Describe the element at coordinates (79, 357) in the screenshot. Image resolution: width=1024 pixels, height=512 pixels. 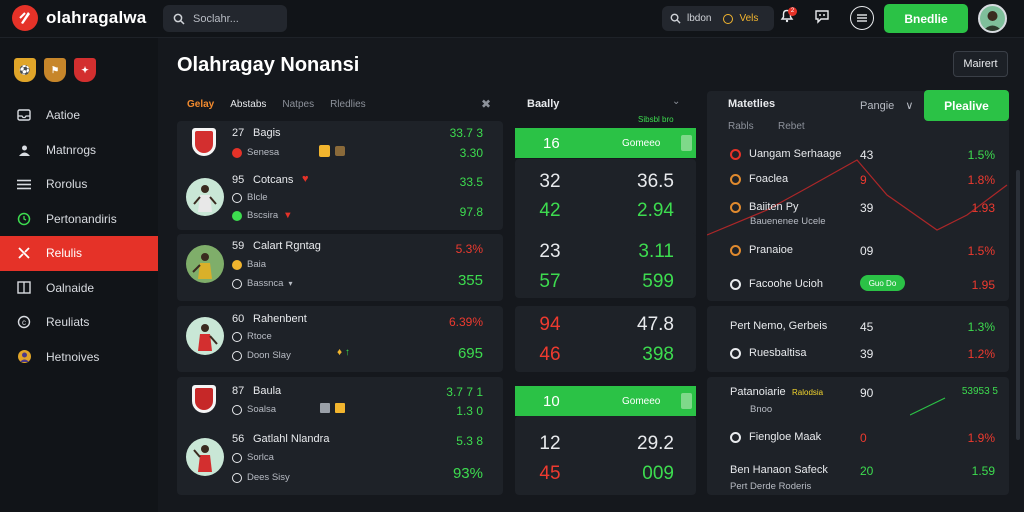
I see `sidebar-item-7: Hetnoives` at that location.